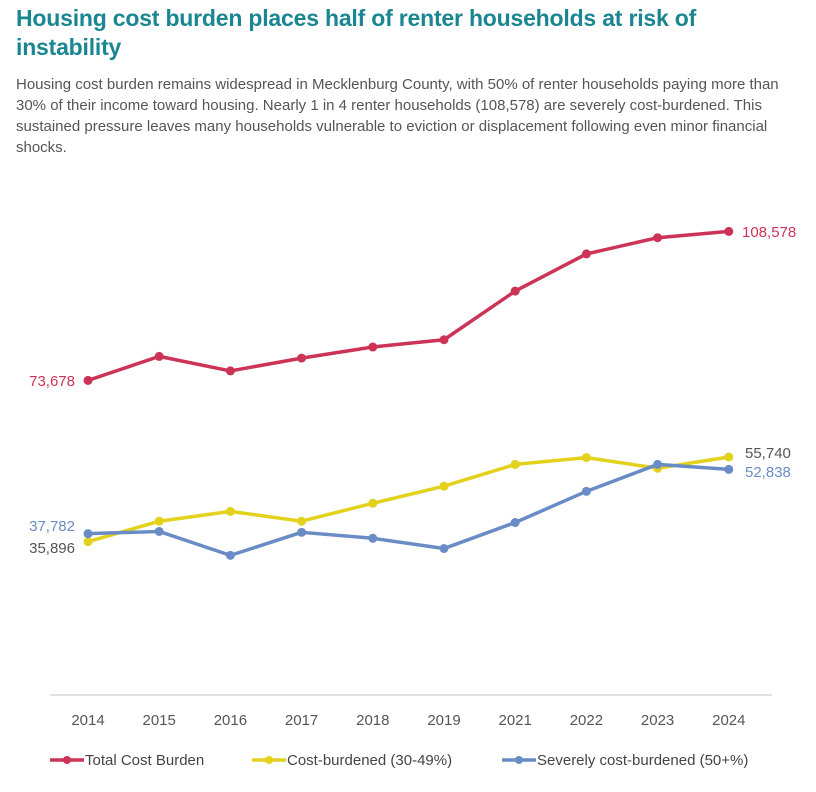  What do you see at coordinates (586, 720) in the screenshot?
I see `x-tick-label: 2022` at bounding box center [586, 720].